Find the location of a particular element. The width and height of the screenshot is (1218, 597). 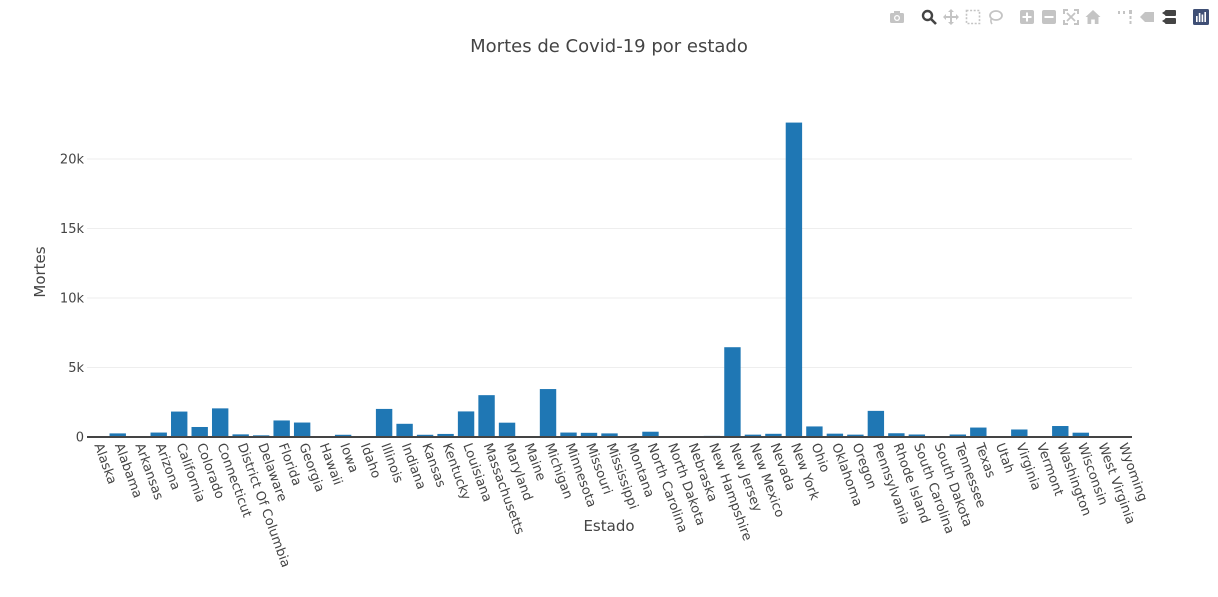

y-tick-label: 15k is located at coordinates (72, 229).